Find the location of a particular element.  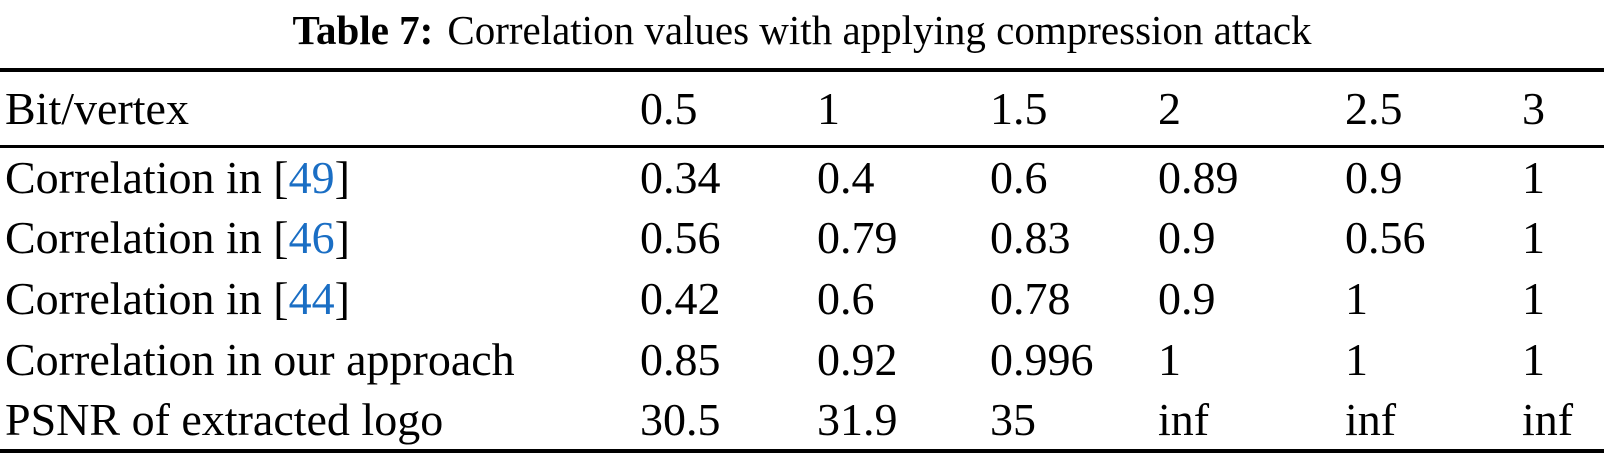

row-label: Correlation in our approach is located at coordinates (320, 359).